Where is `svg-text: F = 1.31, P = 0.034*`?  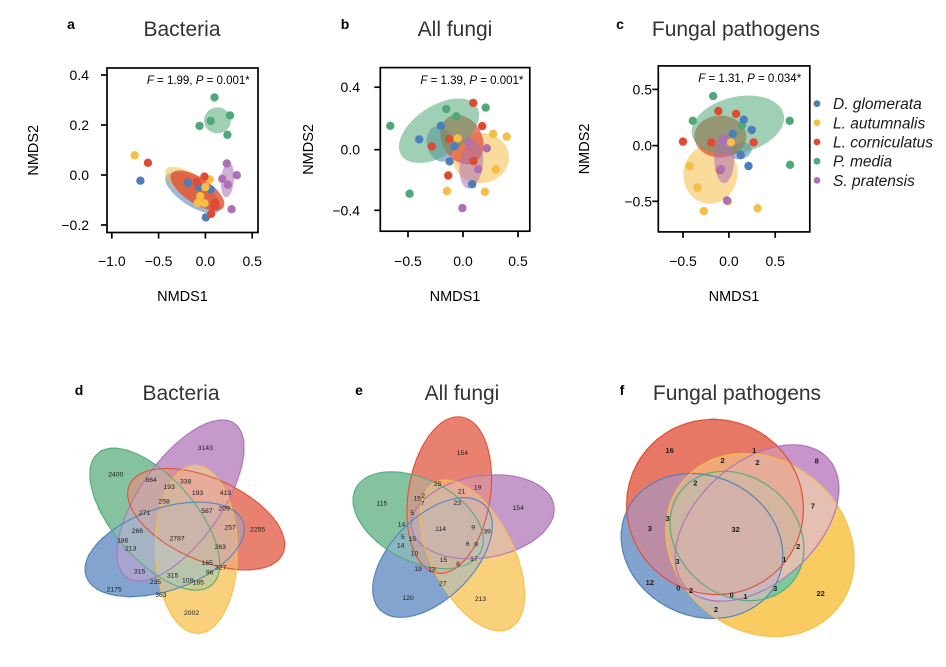
svg-text: F = 1.31, P = 0.034* is located at coordinates (749, 79).